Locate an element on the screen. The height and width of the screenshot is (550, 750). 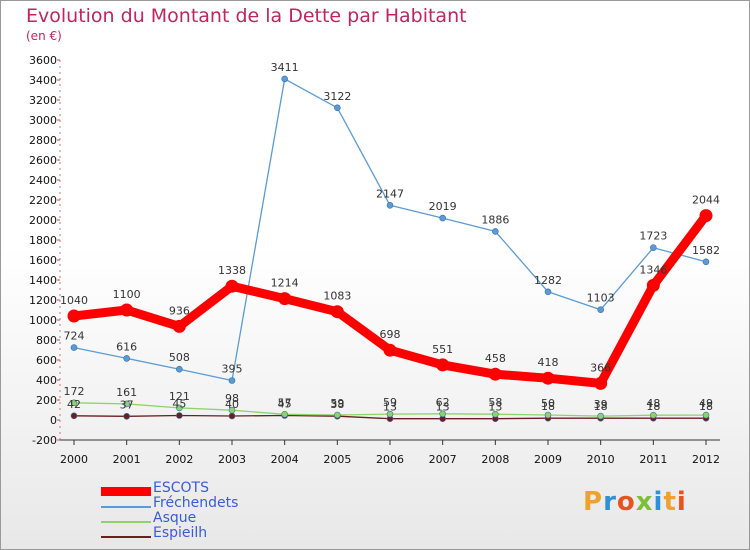
legend-label: Espieilh is located at coordinates (180, 533).